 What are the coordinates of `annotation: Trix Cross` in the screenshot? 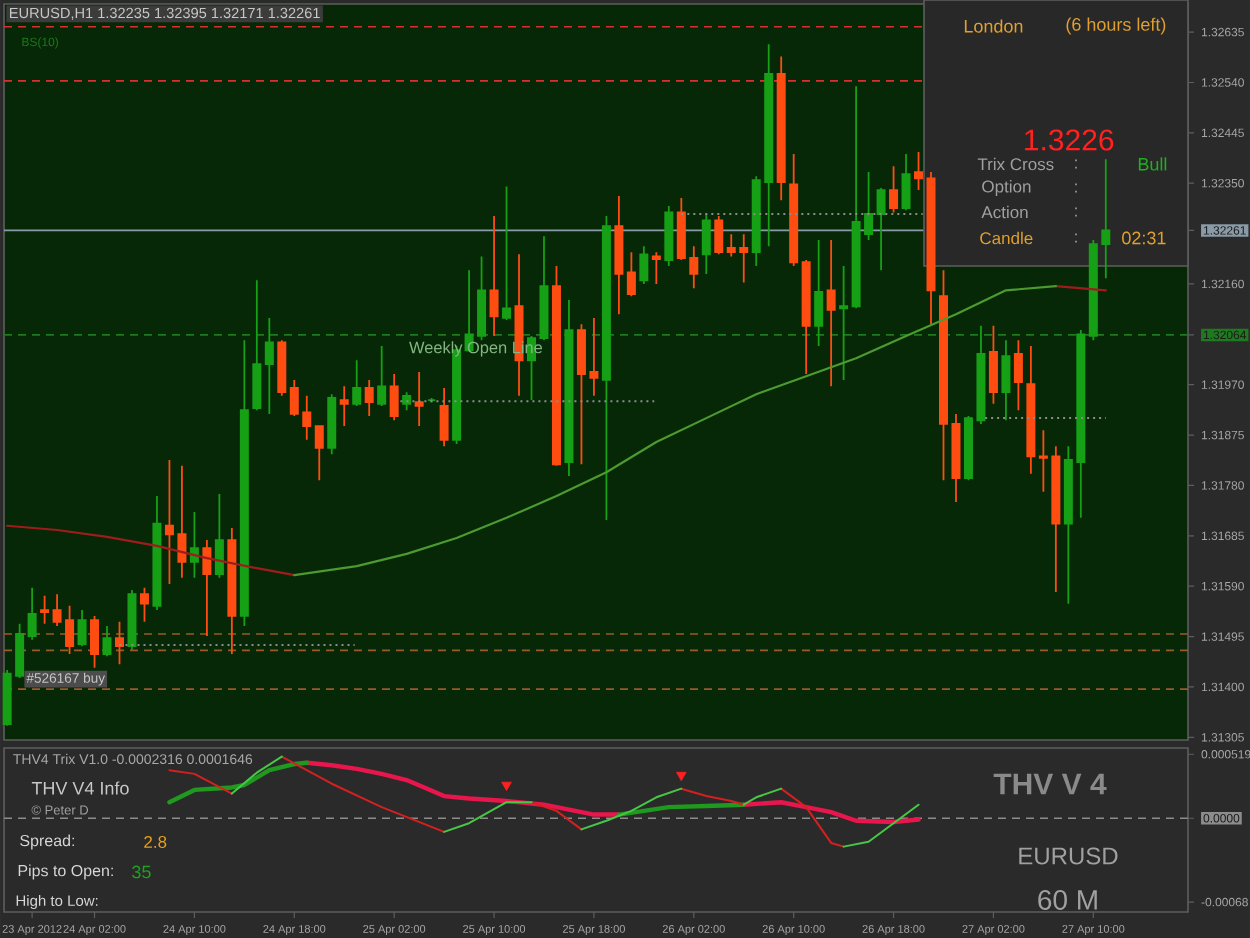 It's located at (1015, 164).